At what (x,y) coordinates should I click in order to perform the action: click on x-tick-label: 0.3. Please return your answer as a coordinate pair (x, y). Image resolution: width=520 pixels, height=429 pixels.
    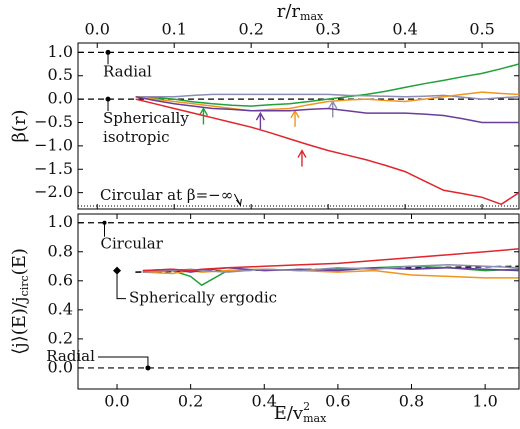
    Looking at the image, I should click on (327, 29).